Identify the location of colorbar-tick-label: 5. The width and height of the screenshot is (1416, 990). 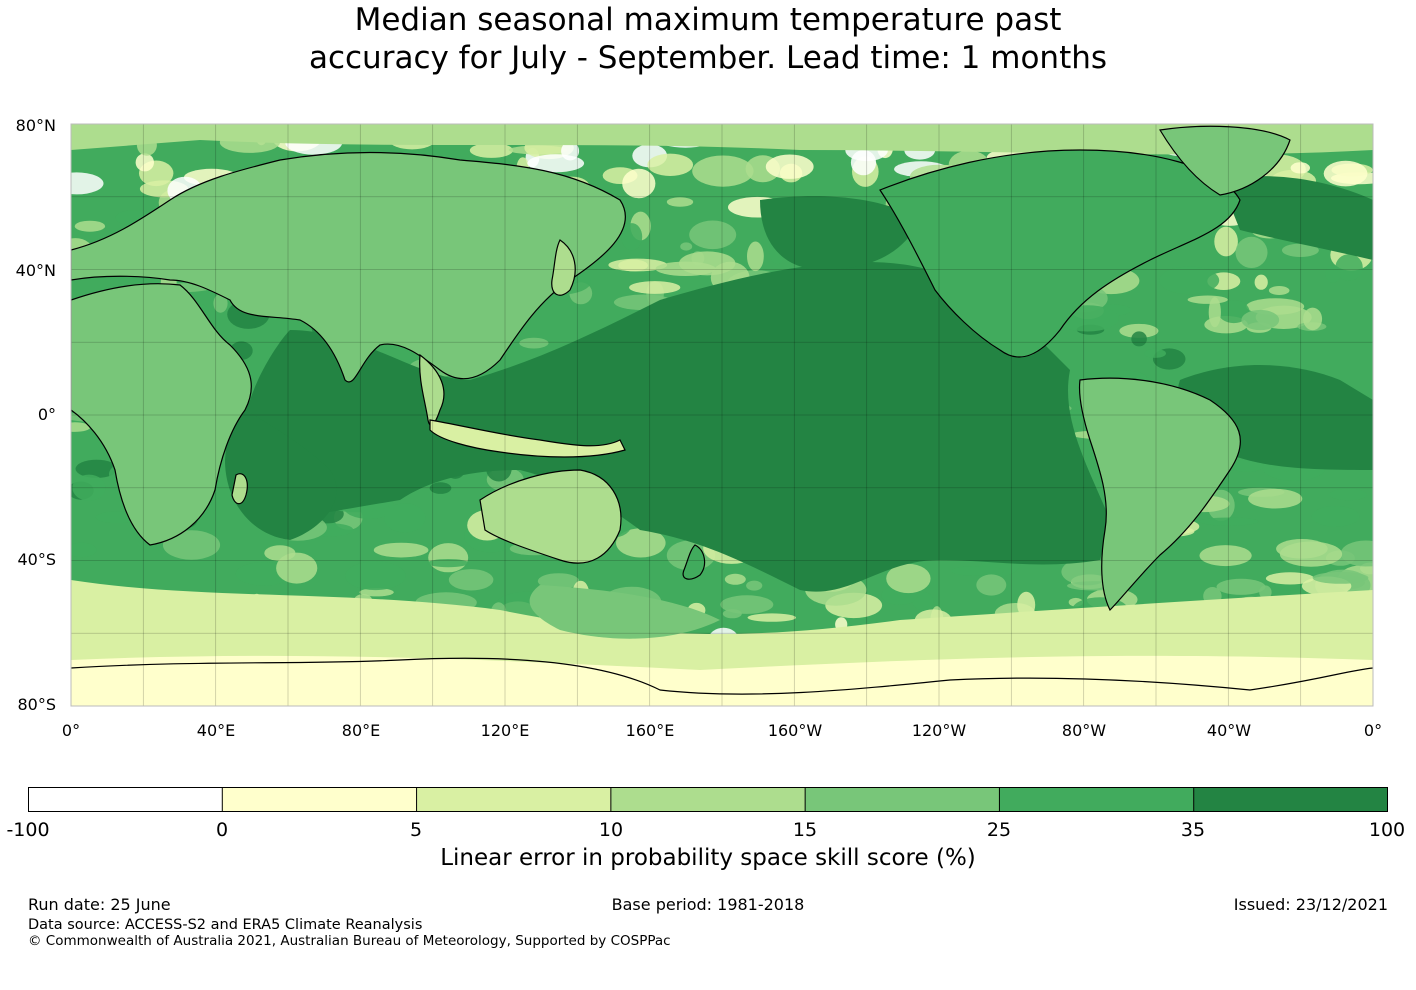
(416, 830).